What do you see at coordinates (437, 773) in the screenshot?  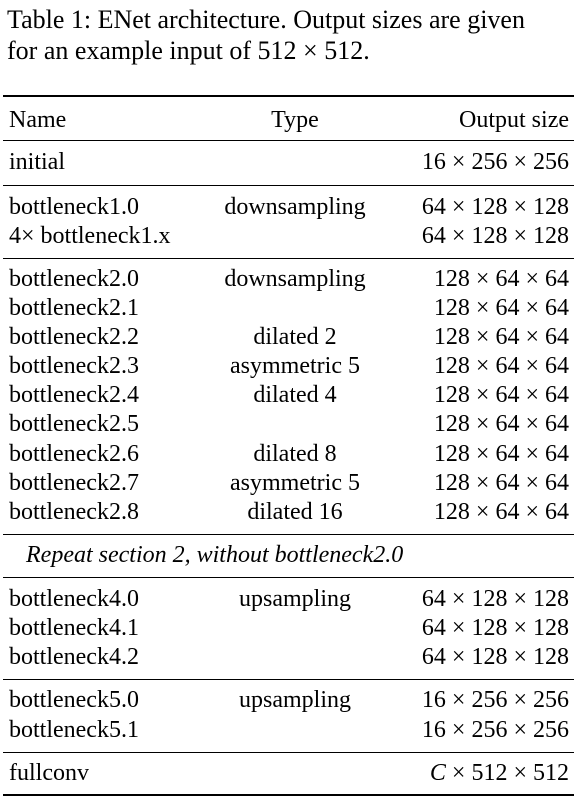 I see `output-channel-symbol: C` at bounding box center [437, 773].